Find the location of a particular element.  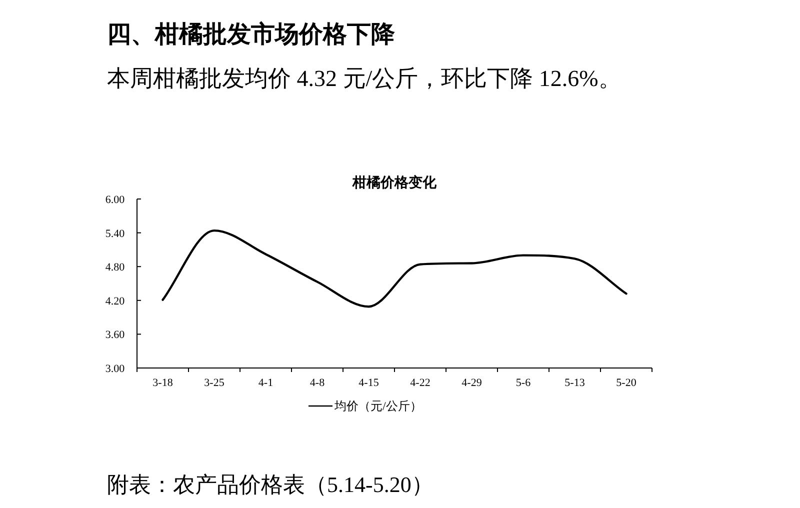

text: 四、柑橘批发市场价格下降 is located at coordinates (251, 34).